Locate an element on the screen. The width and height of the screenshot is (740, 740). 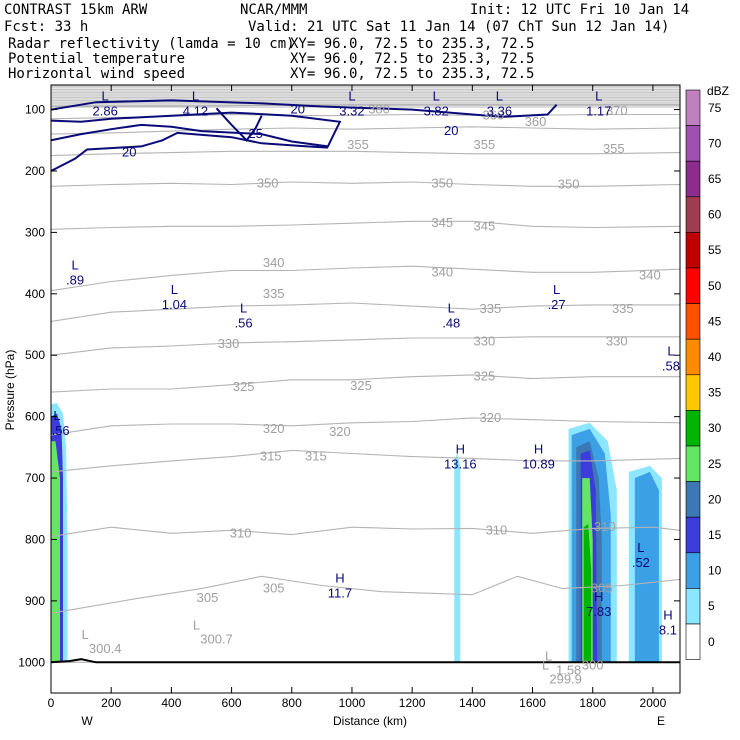
wind-extremum-high: H13.16 is located at coordinates (460, 457).